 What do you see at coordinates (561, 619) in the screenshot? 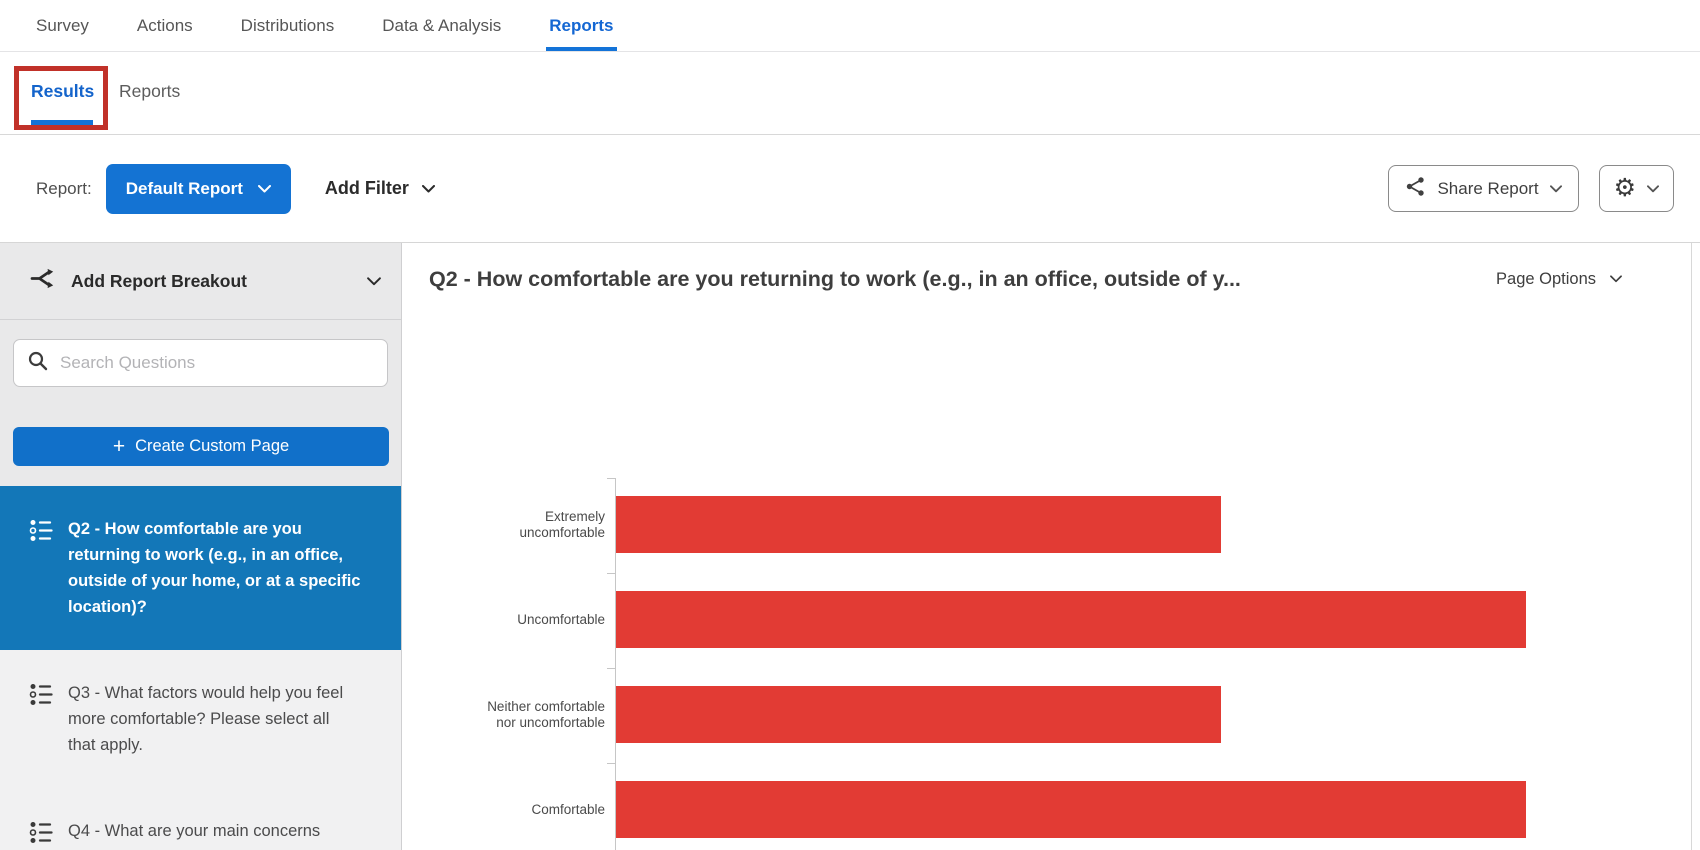
I see `category-label: Uncomfortable` at bounding box center [561, 619].